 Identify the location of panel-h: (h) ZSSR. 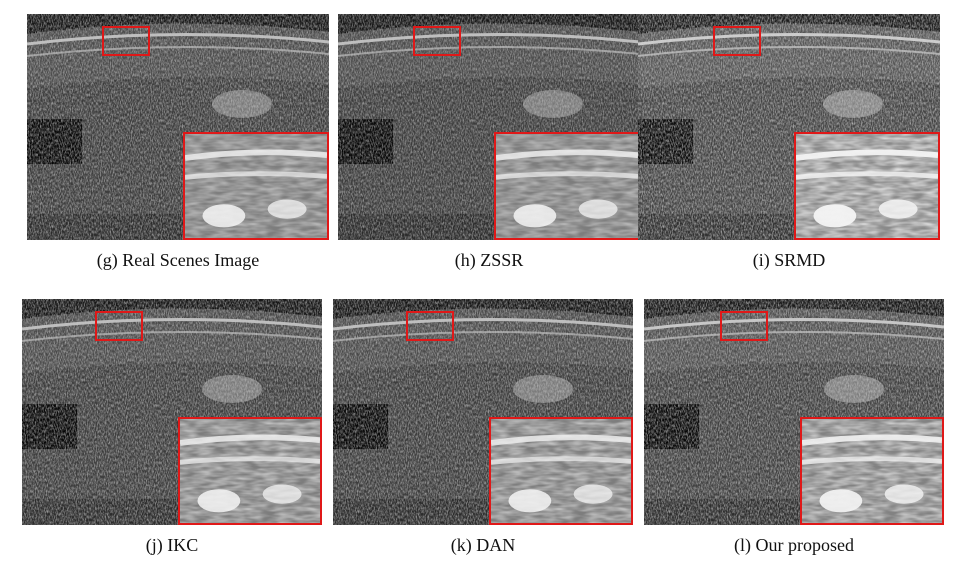
(489, 149).